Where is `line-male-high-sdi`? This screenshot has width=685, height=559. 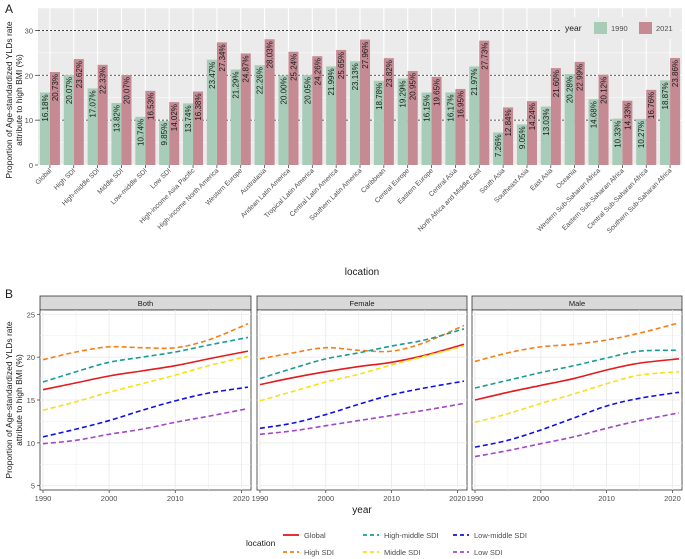 line-male-high-sdi is located at coordinates (577, 342).